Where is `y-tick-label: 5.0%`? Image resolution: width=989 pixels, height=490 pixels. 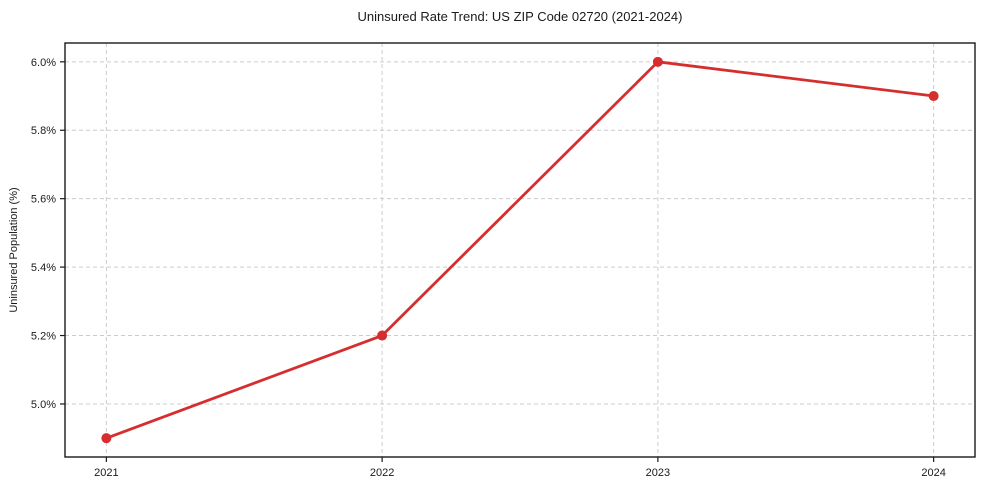 y-tick-label: 5.0% is located at coordinates (43, 405).